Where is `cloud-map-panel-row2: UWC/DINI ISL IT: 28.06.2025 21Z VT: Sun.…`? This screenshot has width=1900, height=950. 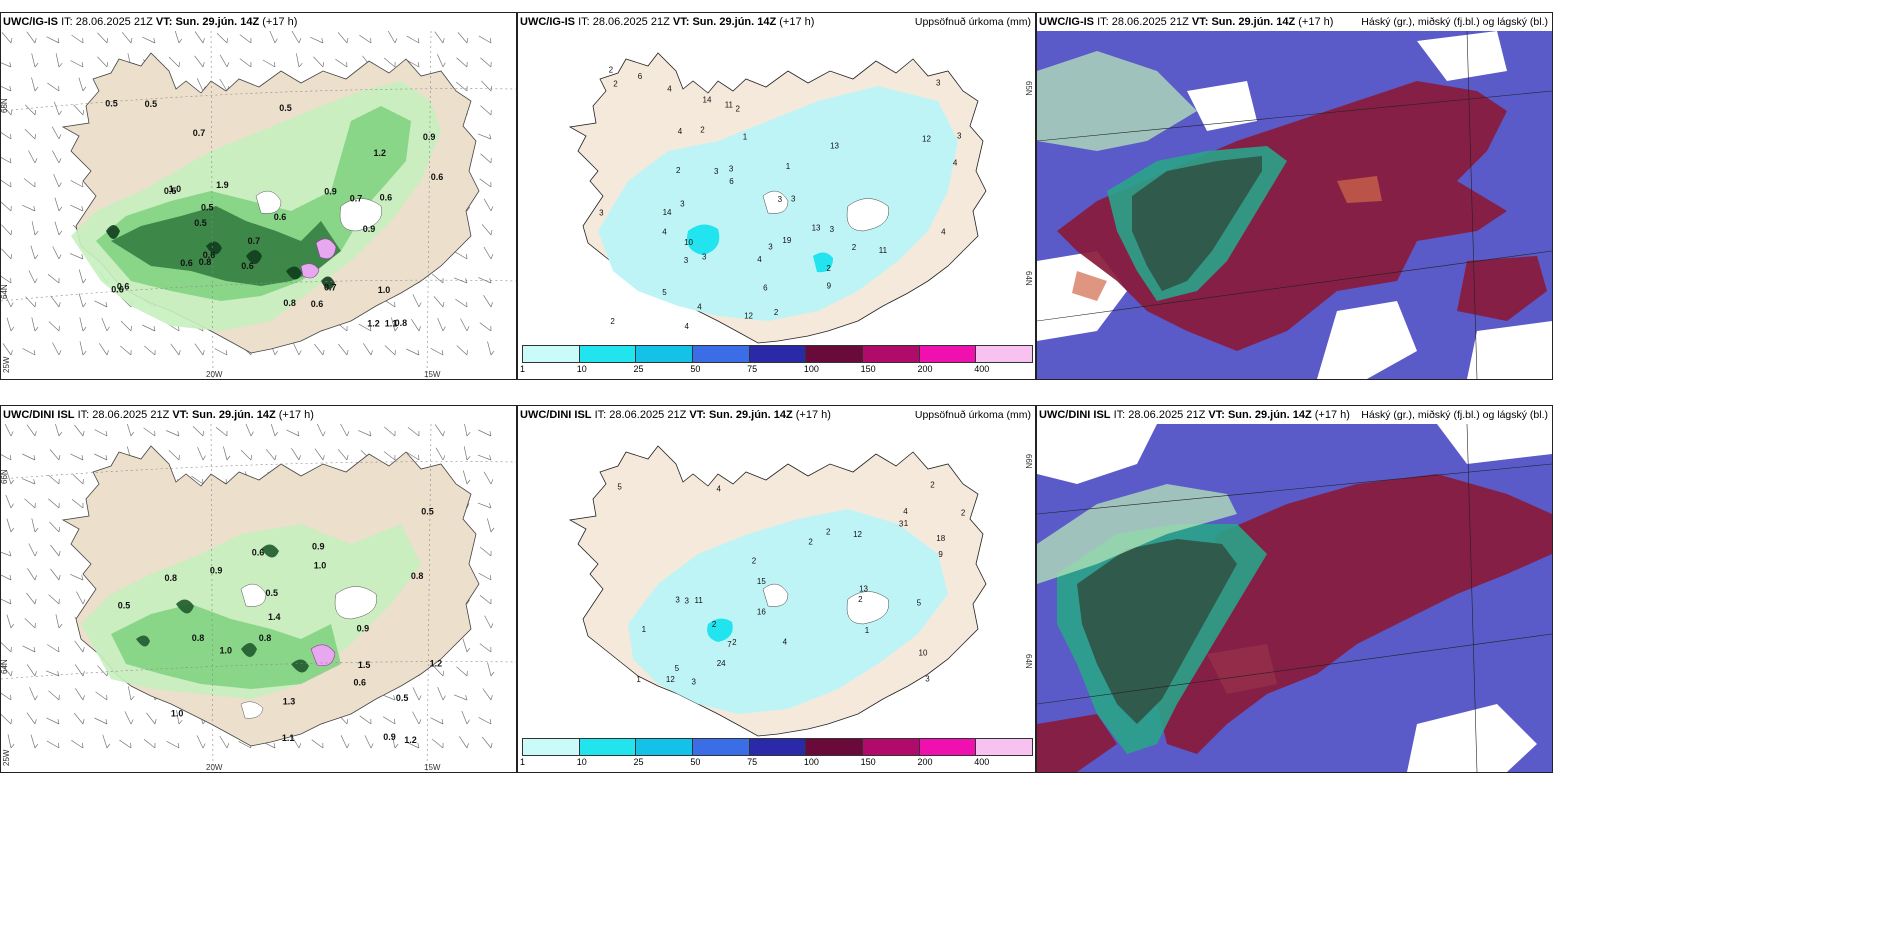
cloud-map-panel-row2: UWC/DINI ISL IT: 28.06.2025 21Z VT: Sun.… is located at coordinates (1294, 589).